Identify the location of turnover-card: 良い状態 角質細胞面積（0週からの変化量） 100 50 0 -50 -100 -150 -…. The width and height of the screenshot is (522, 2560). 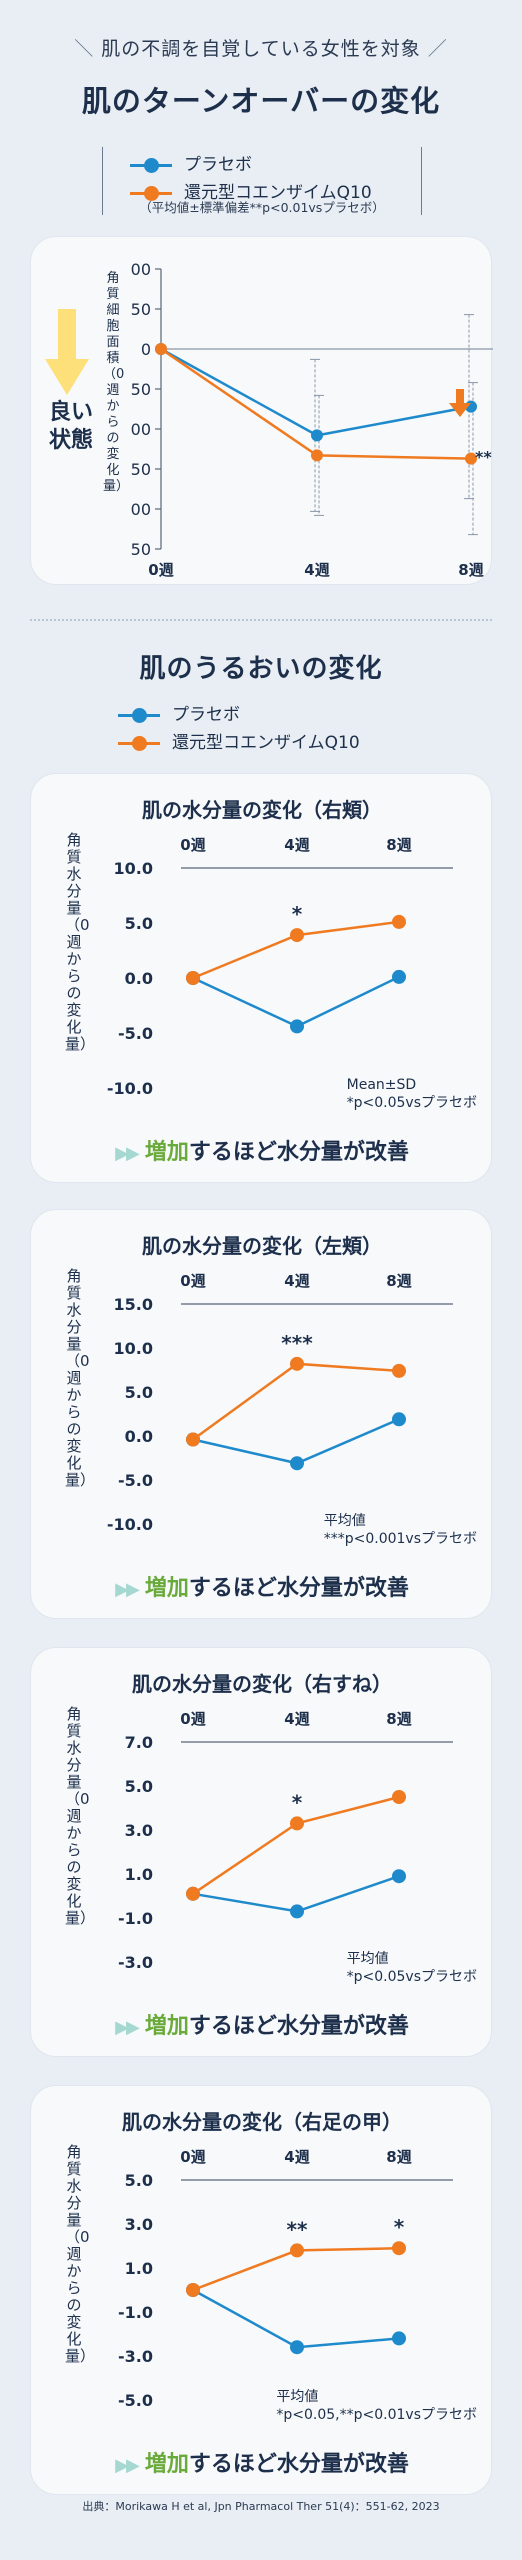
(261, 410).